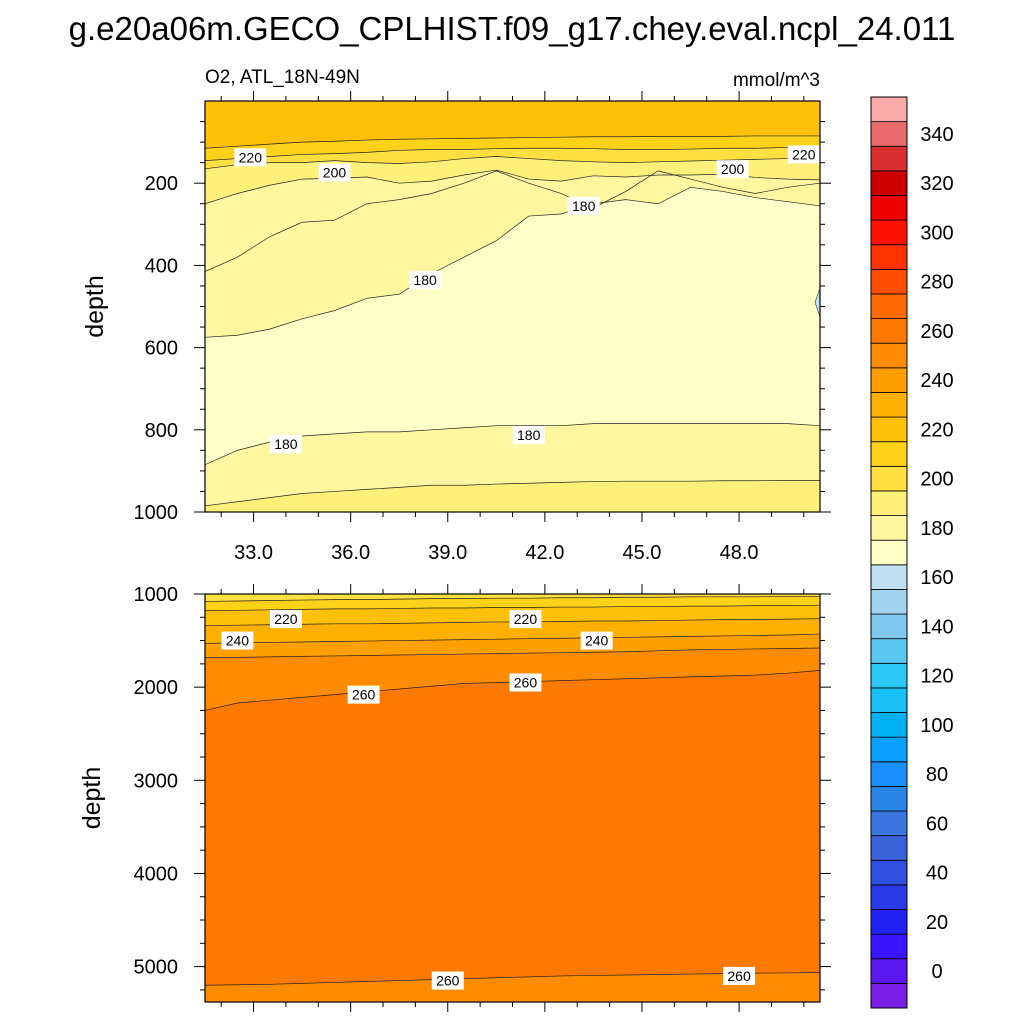 This screenshot has height=1024, width=1024. Describe the element at coordinates (936, 184) in the screenshot. I see `colorbar-tick-label: 320` at that location.